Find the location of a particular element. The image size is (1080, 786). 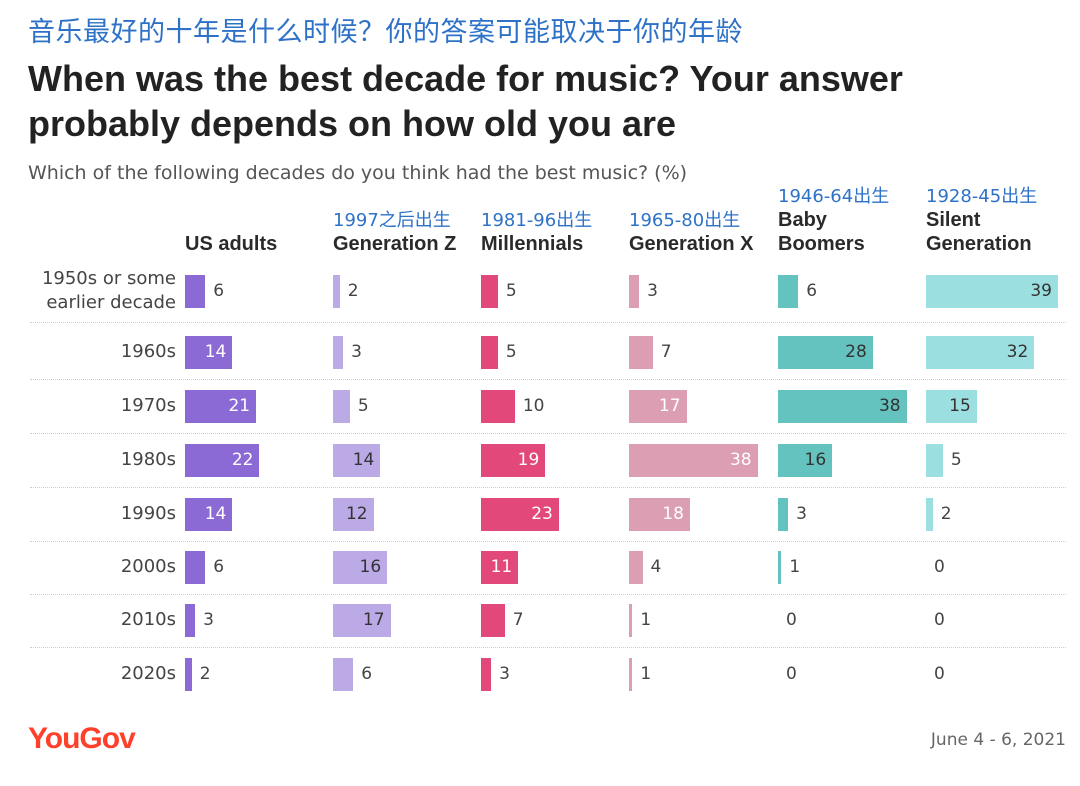

column-header: US adults is located at coordinates (231, 244).